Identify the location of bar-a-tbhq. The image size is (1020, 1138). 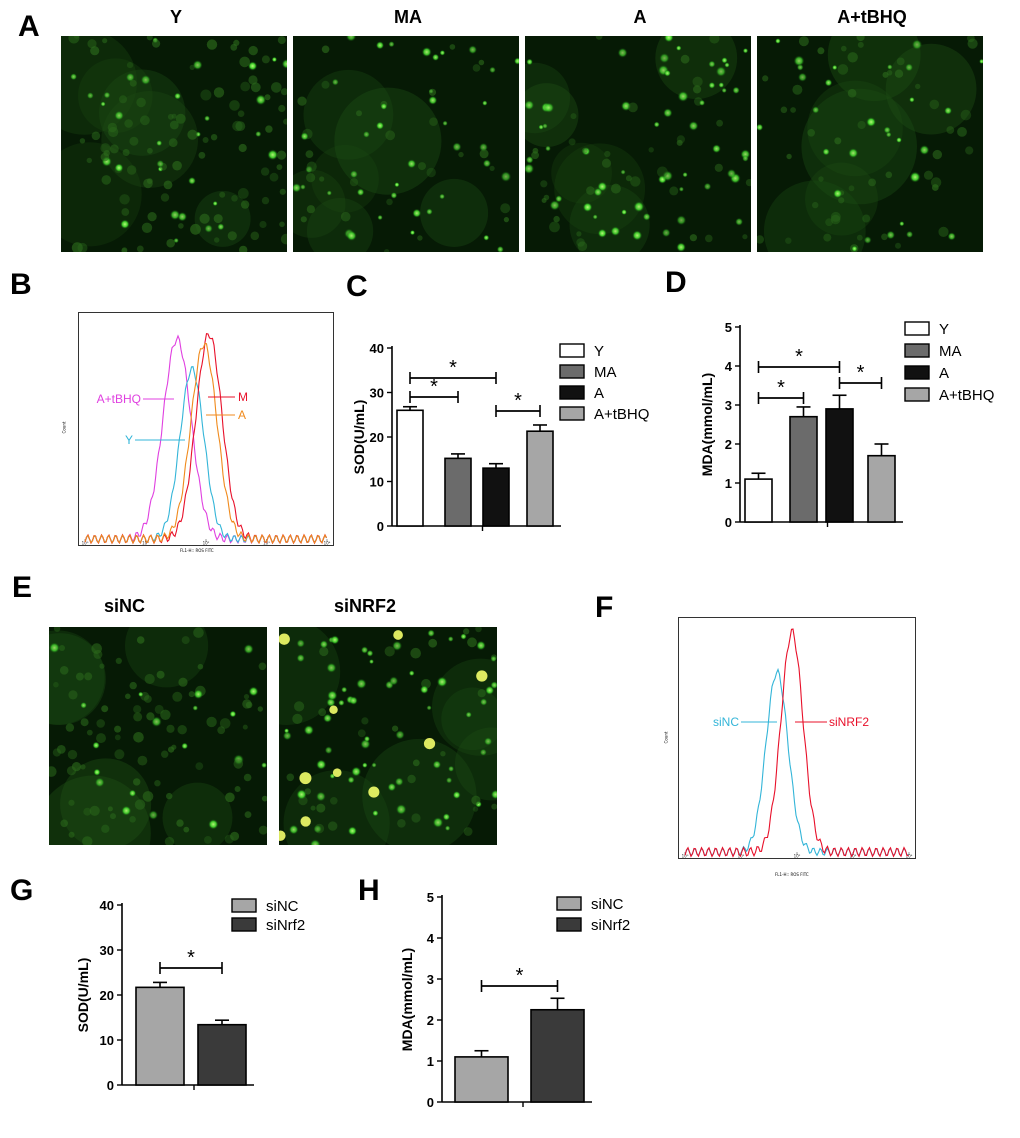
(540, 478).